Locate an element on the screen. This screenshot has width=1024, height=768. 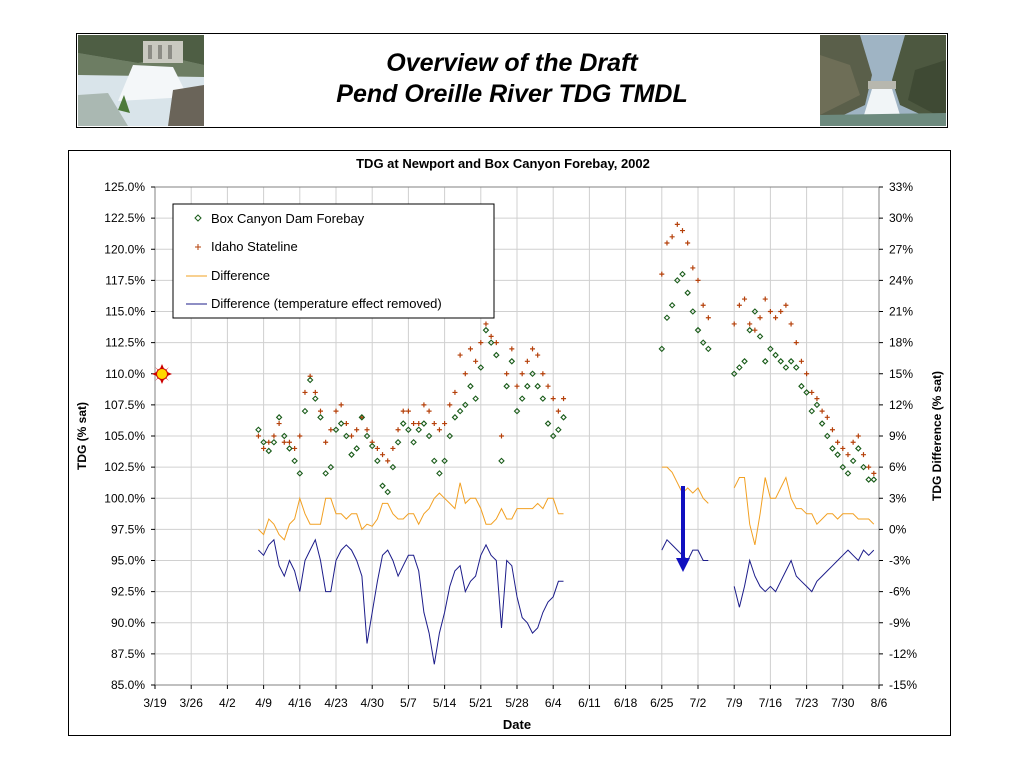
y-tick-label: 110.0% is located at coordinates (125, 374).